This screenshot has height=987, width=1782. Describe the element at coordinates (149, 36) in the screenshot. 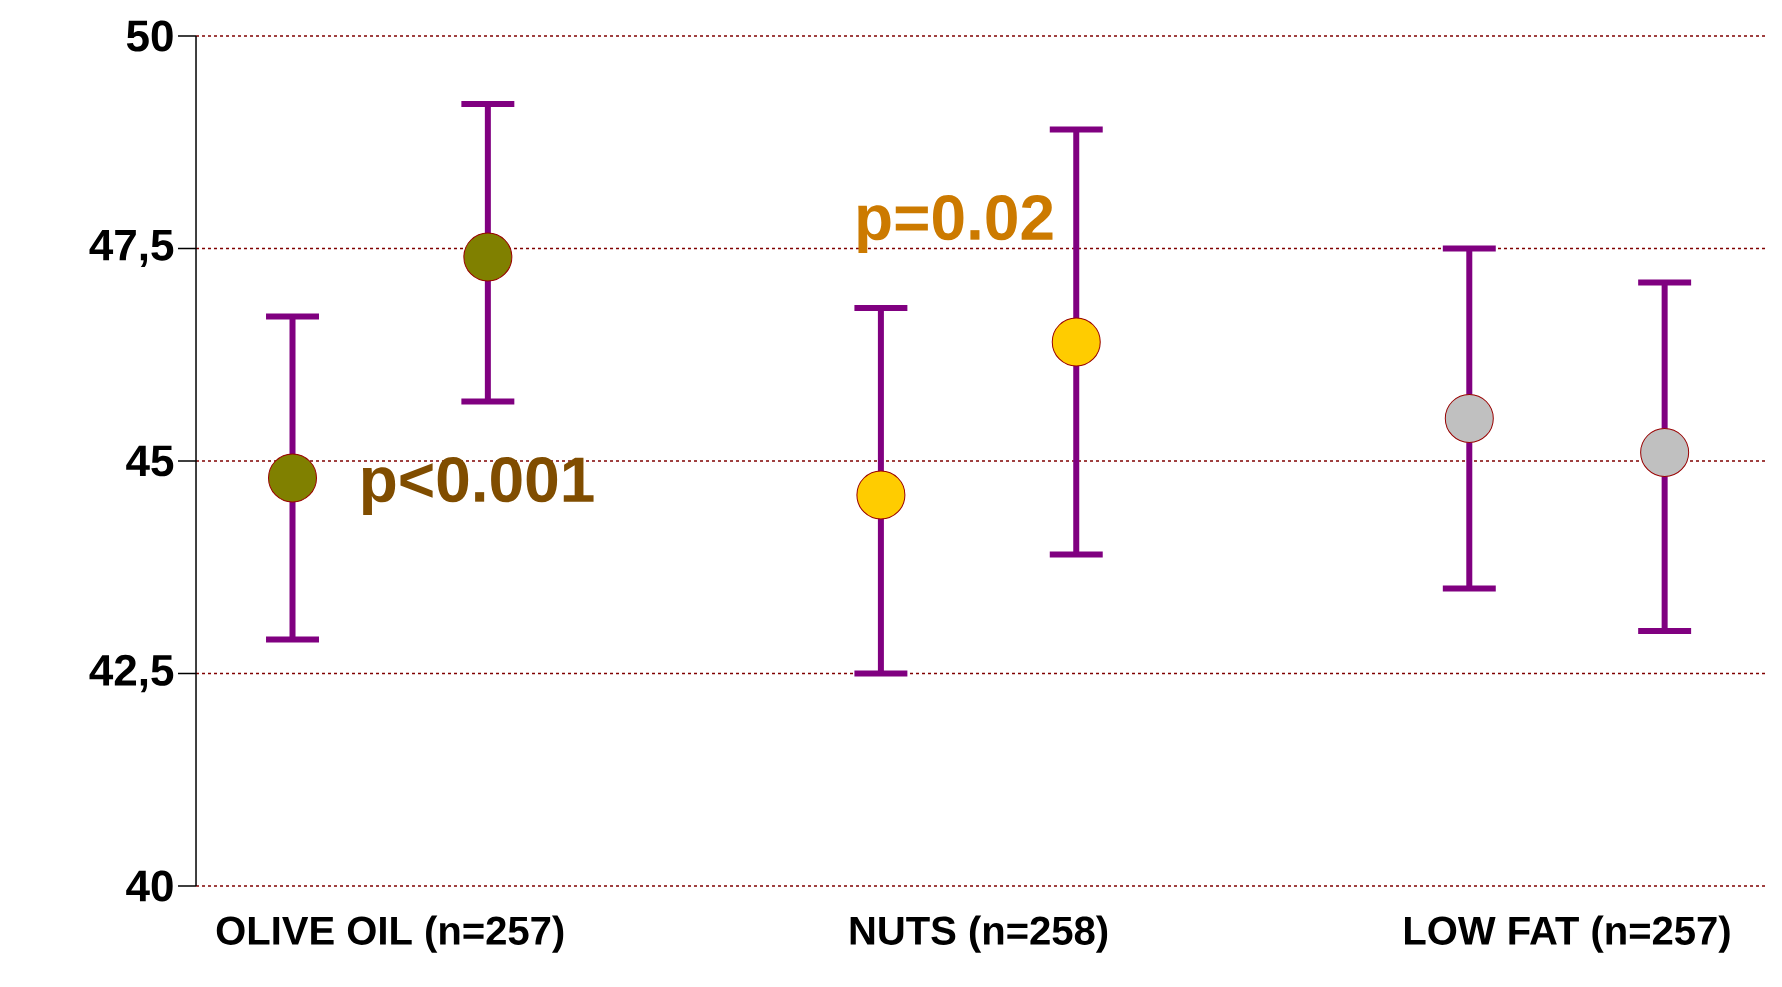

I see `y-tick-label: 50` at that location.